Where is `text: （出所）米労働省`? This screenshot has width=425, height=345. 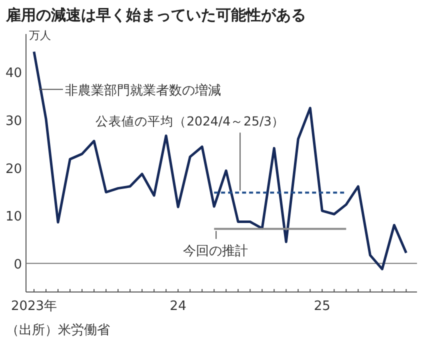 text: （出所）米労働省 is located at coordinates (58, 330).